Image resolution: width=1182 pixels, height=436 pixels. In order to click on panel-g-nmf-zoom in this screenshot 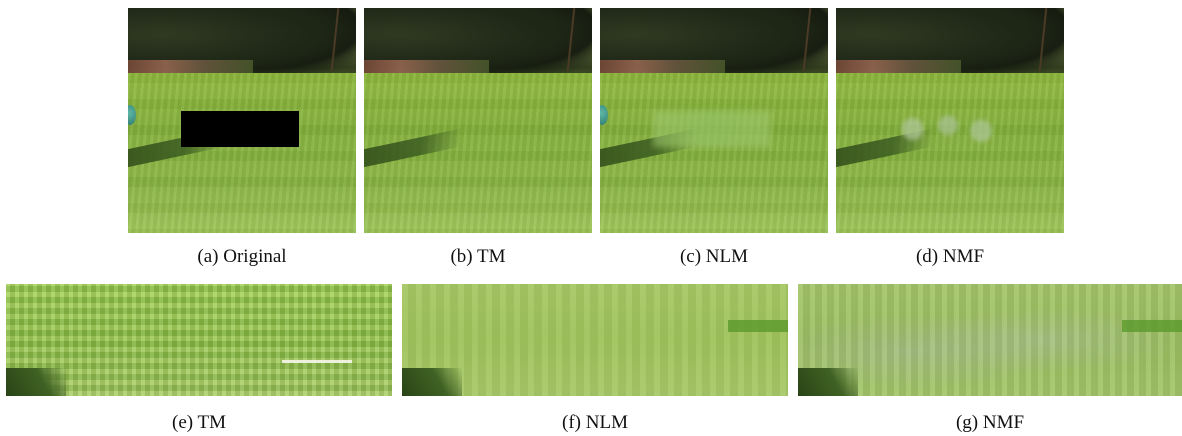, I will do `click(990, 340)`.